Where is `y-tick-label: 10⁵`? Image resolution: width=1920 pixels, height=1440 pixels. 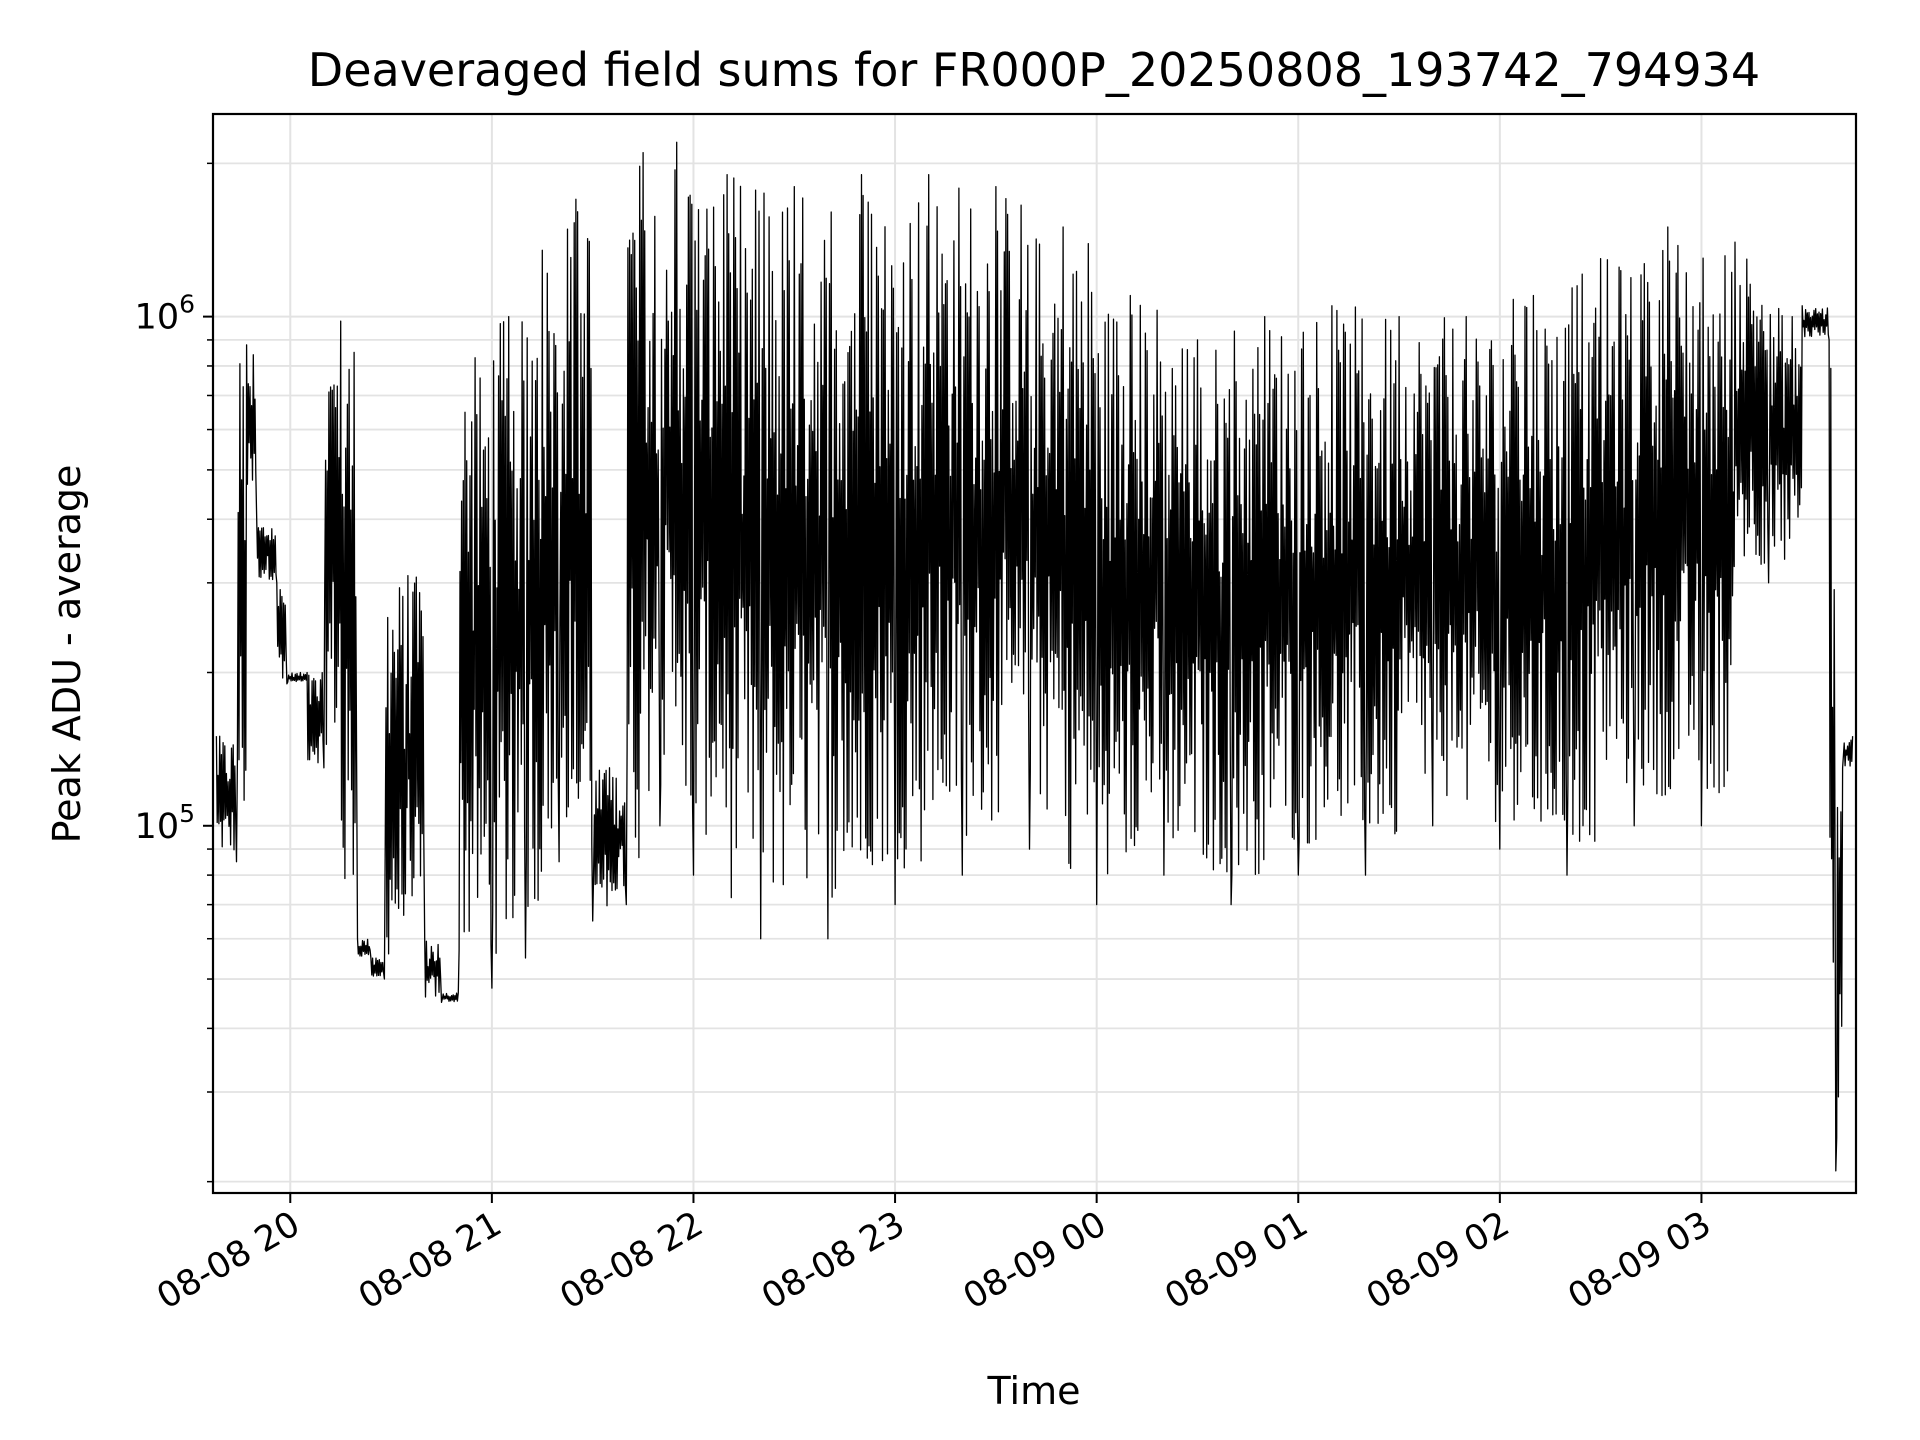 y-tick-label: 10⁵ is located at coordinates (165, 823).